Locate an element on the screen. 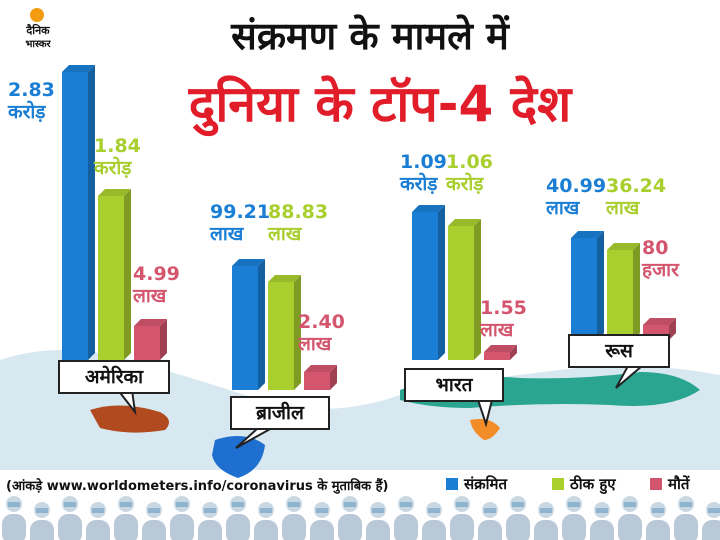 The width and height of the screenshot is (720, 540). logo-line2: भास्कर is located at coordinates (38, 44).